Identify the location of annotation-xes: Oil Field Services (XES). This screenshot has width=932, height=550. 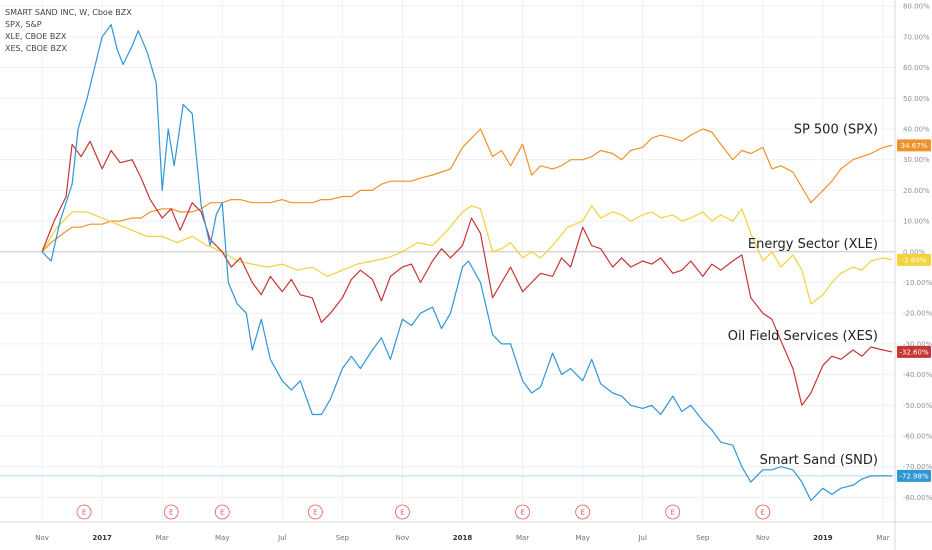
(803, 336).